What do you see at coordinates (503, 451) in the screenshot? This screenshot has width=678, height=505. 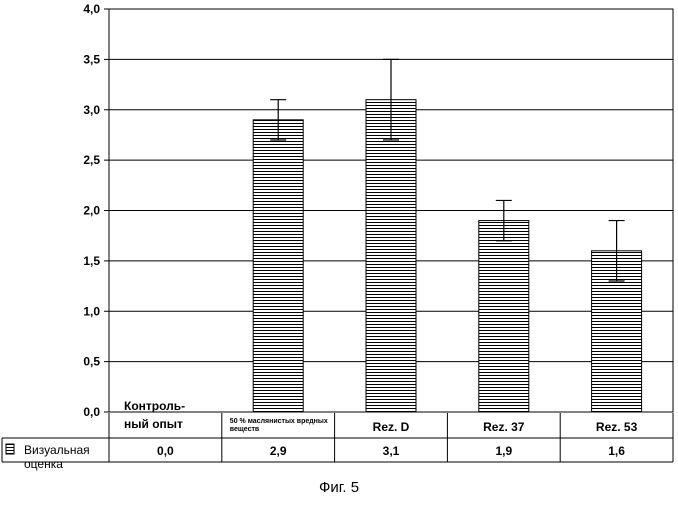 I see `data-table-value: 1,9` at bounding box center [503, 451].